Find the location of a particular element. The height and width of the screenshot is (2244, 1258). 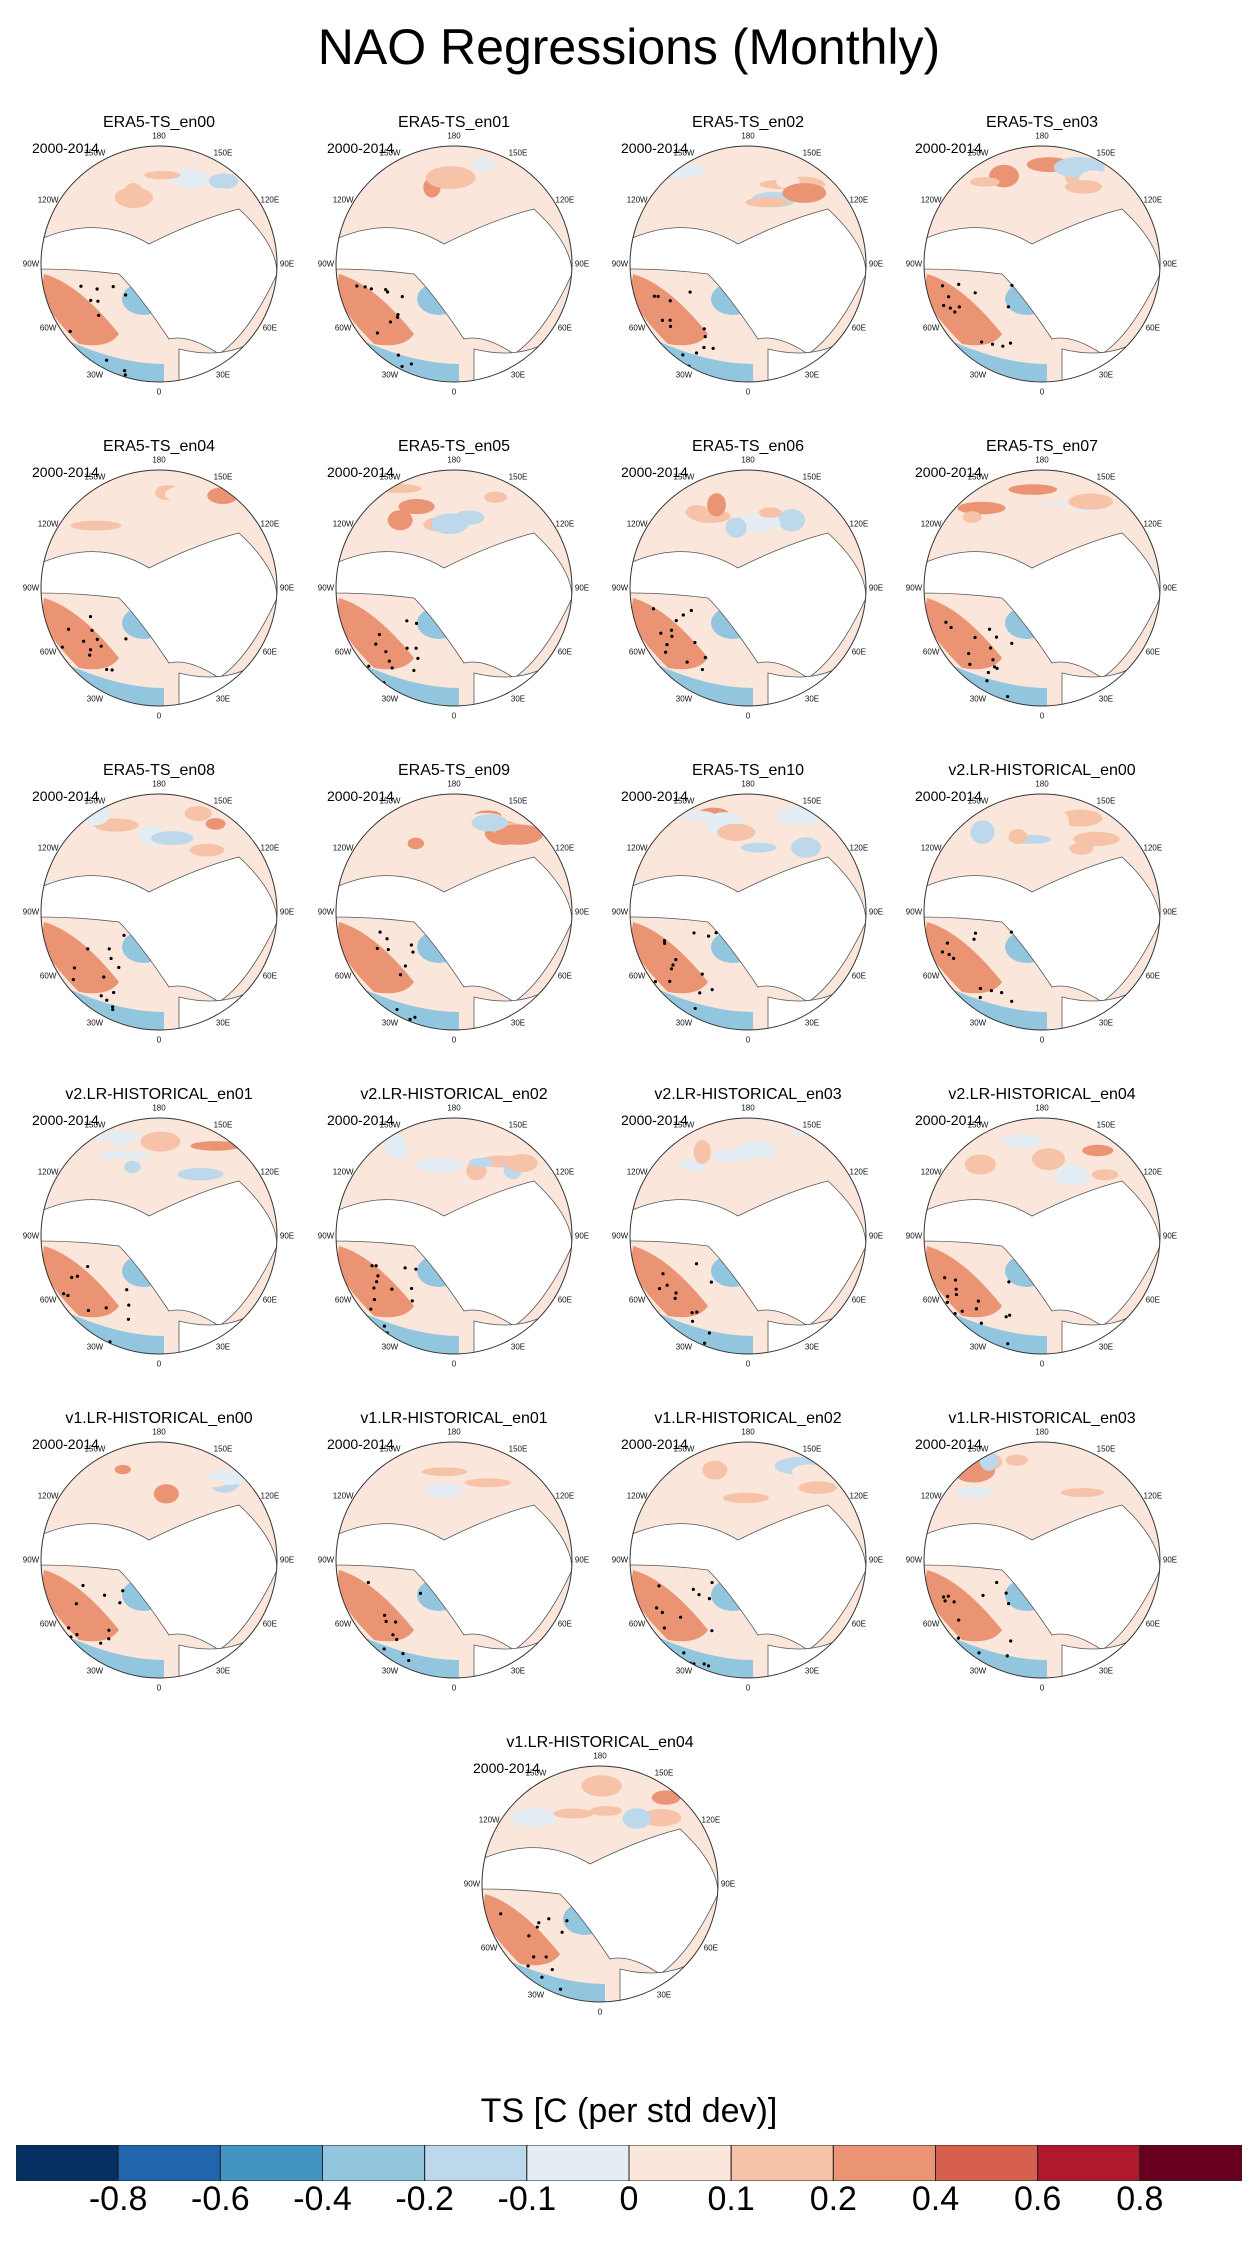

panel-title: ERA5-TS_en06 is located at coordinates (748, 446).